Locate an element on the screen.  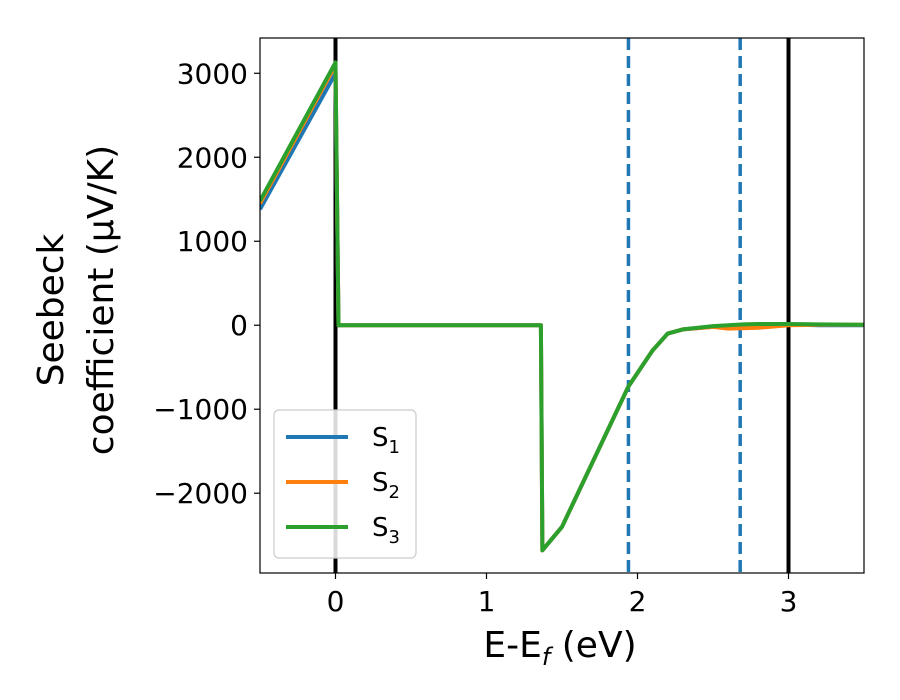
y-tick-label: 3000 is located at coordinates (212, 73).